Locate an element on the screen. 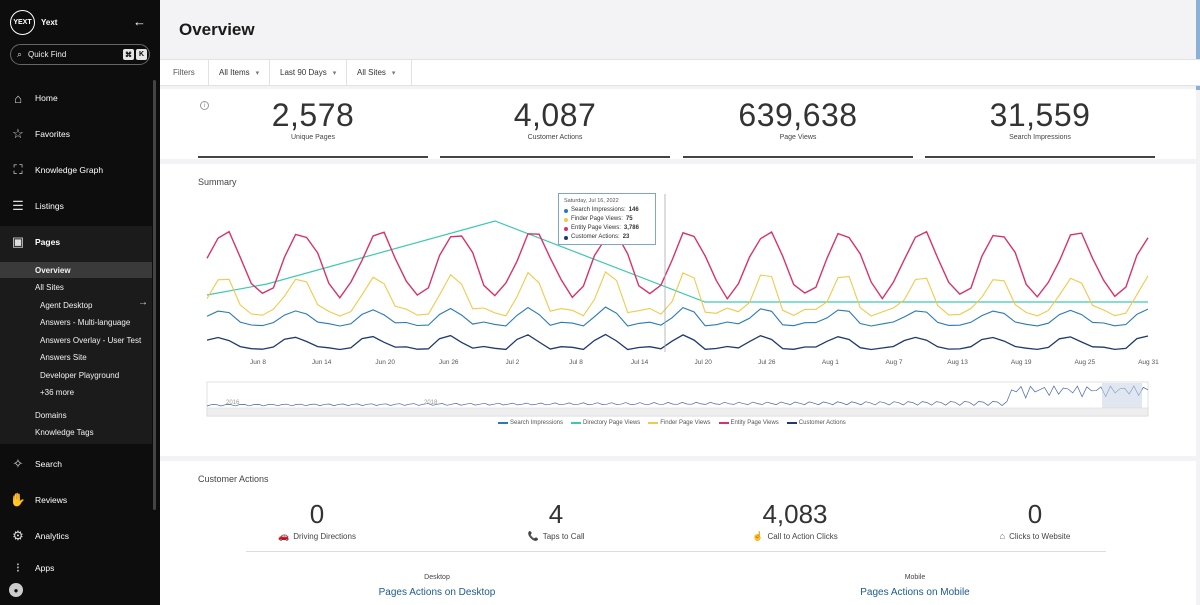 The width and height of the screenshot is (1200, 605). sub-item-domains: Domains is located at coordinates (51, 415).